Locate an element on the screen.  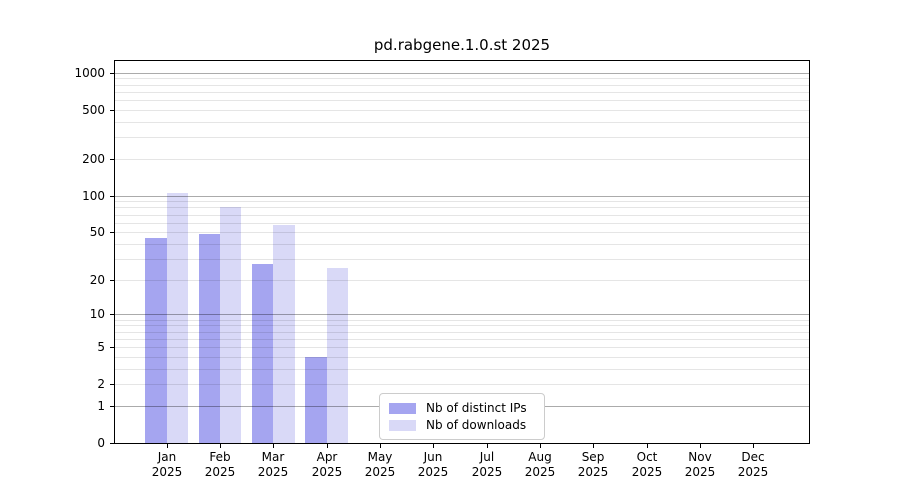
x-tick-month: Apr is located at coordinates (327, 457).